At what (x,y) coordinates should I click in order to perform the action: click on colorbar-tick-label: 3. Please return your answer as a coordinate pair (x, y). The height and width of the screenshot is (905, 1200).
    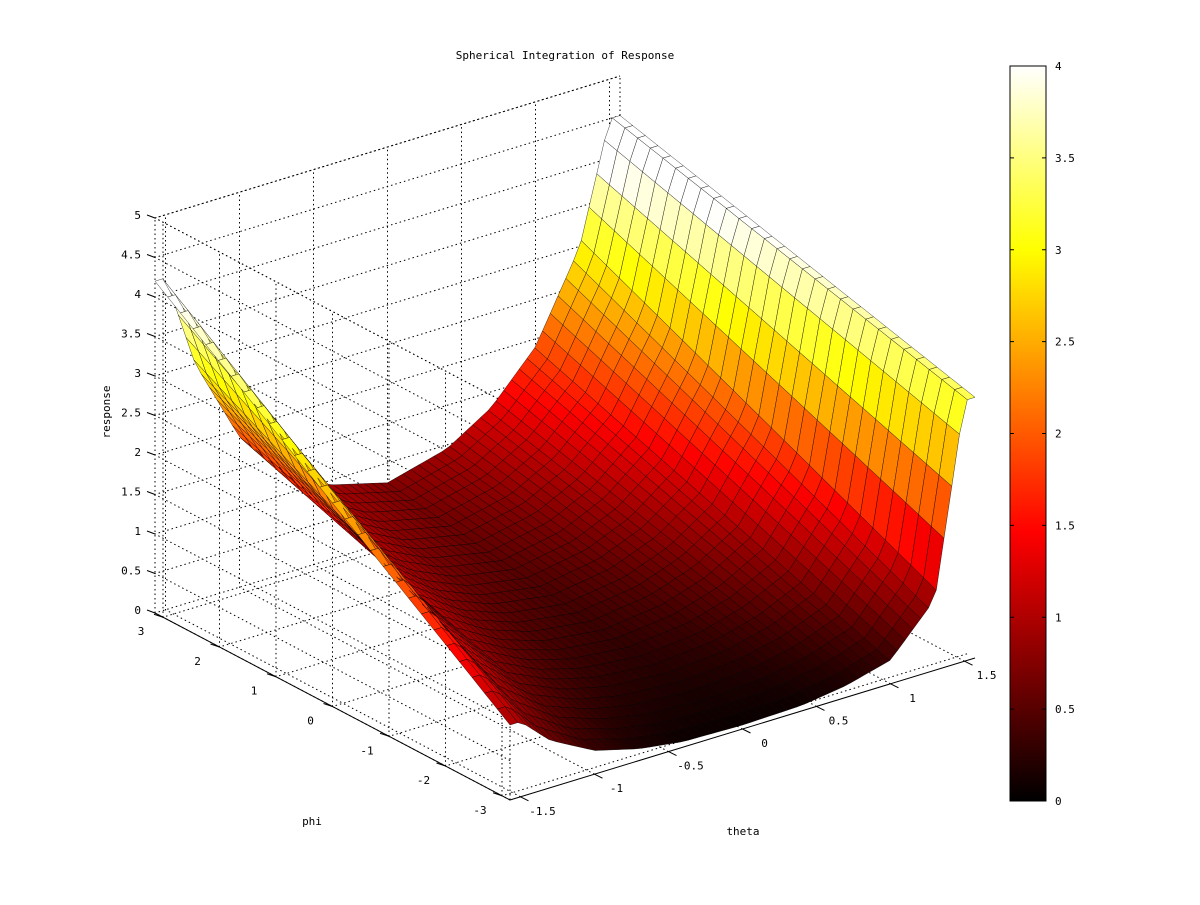
    Looking at the image, I should click on (1058, 250).